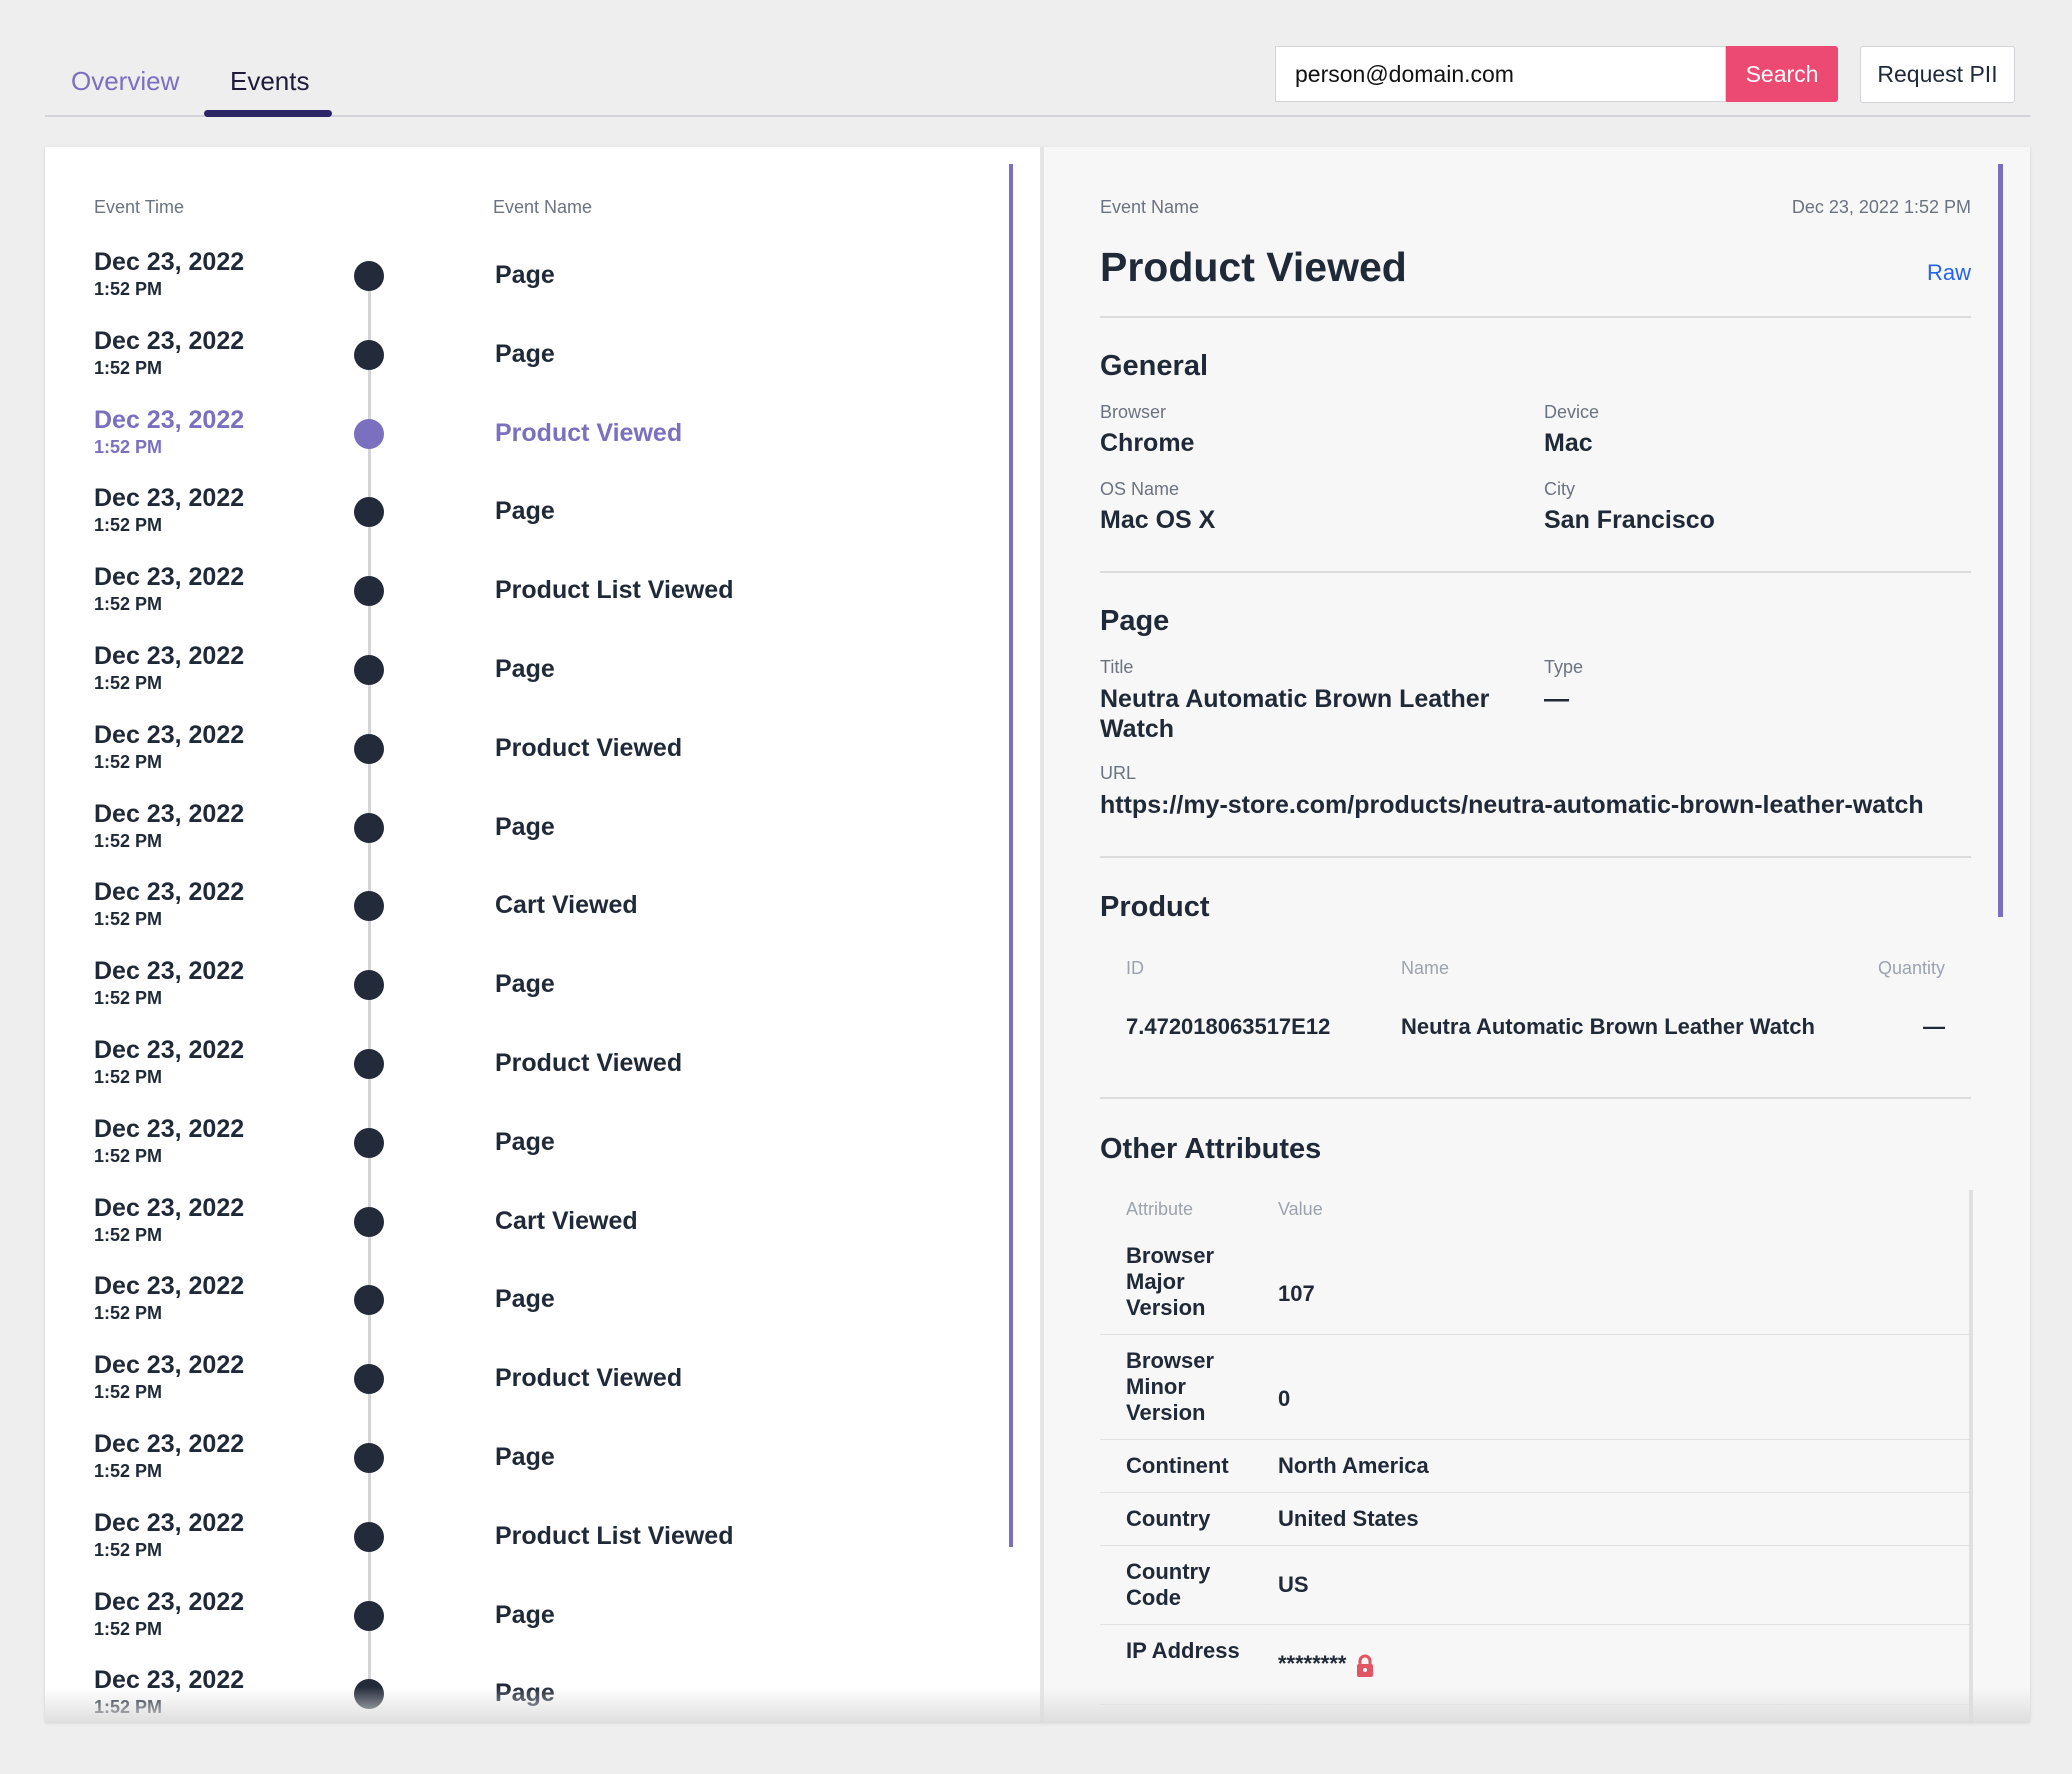 This screenshot has width=2072, height=1774. What do you see at coordinates (125, 81) in the screenshot?
I see `tab-overview: Overview` at bounding box center [125, 81].